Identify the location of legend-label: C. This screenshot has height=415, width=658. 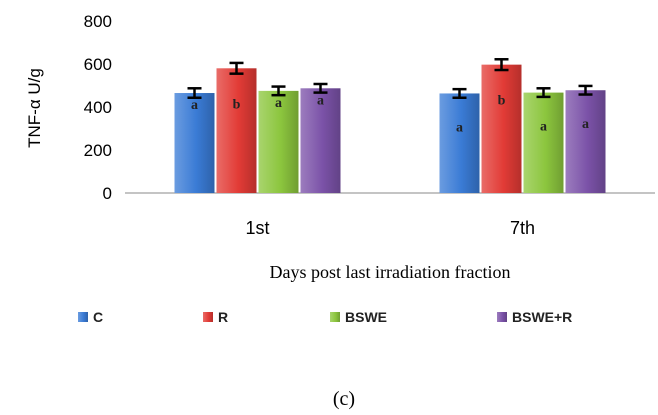
(98, 317).